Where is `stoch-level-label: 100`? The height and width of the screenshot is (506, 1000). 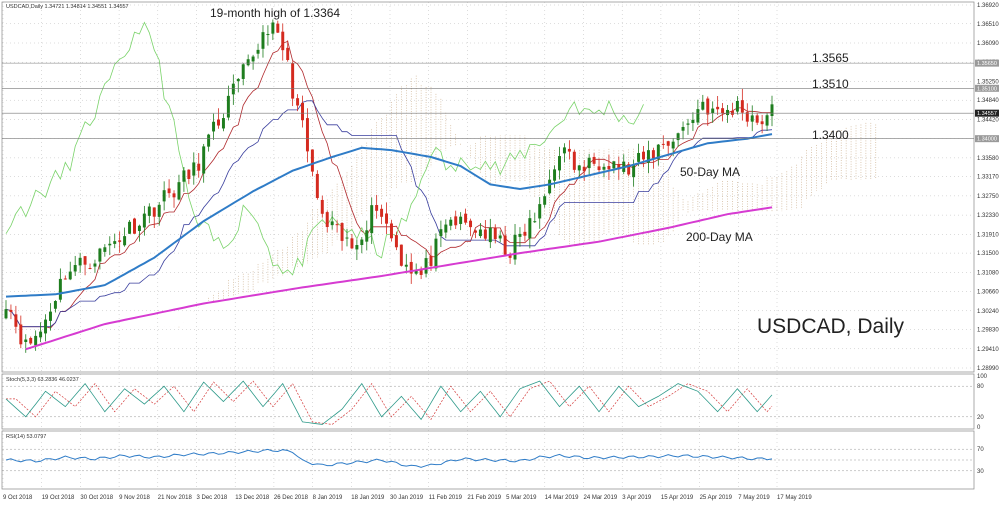 stoch-level-label: 100 is located at coordinates (982, 377).